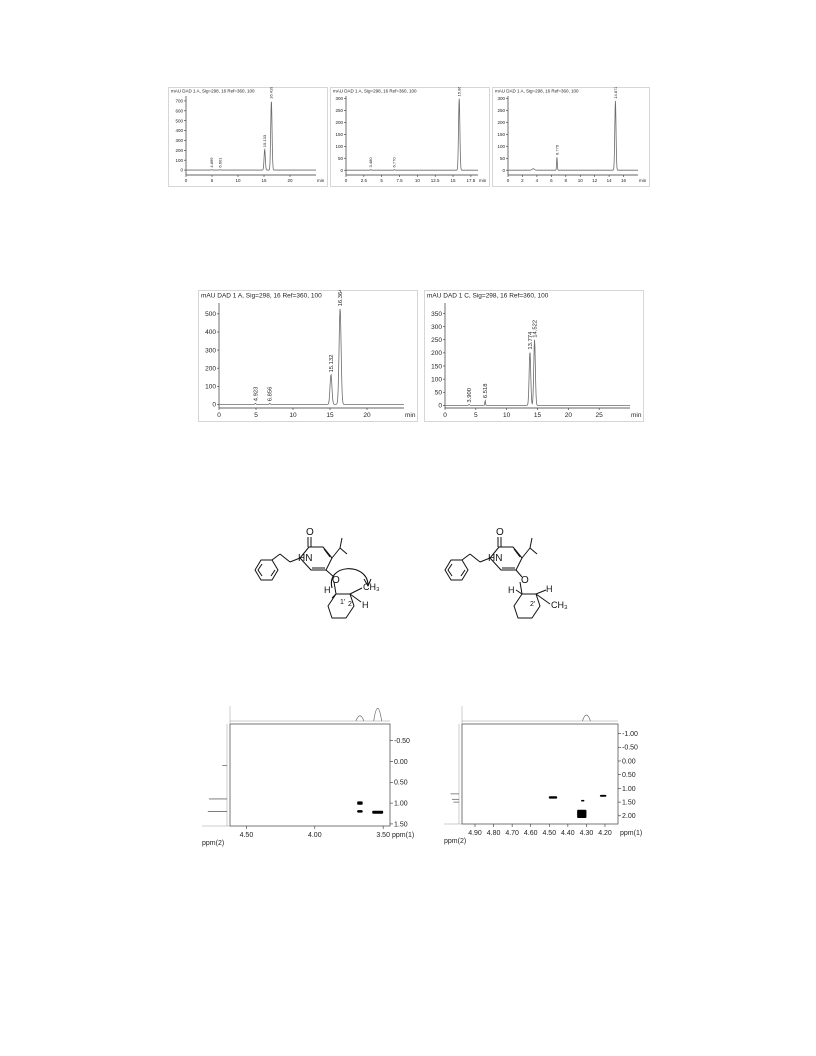  I want to click on y-axis-label: ppm(1), so click(403, 835).